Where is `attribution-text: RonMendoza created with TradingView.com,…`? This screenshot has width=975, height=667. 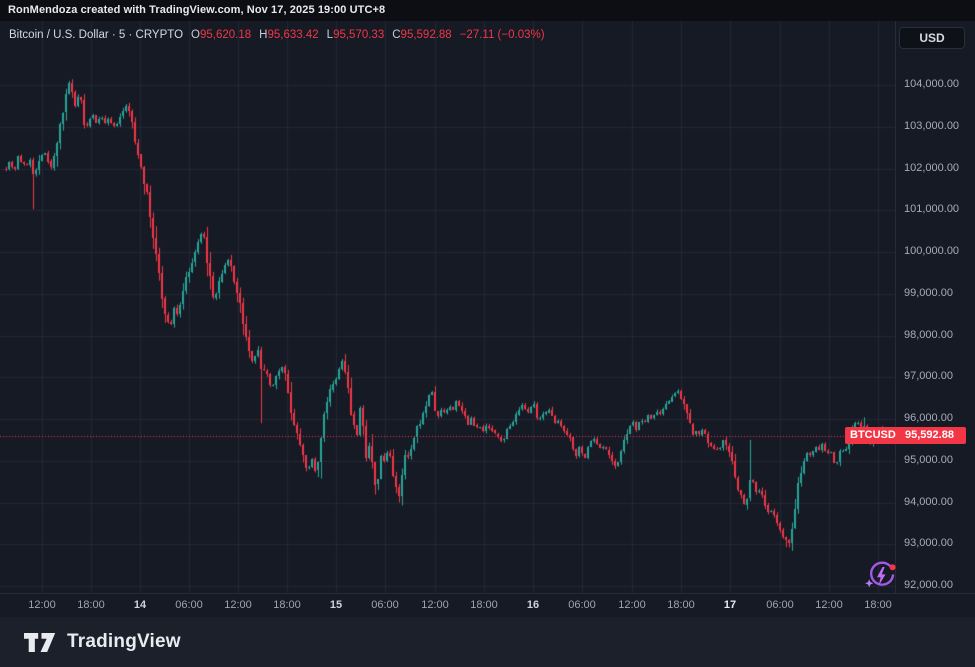 attribution-text: RonMendoza created with TradingView.com,… is located at coordinates (197, 10).